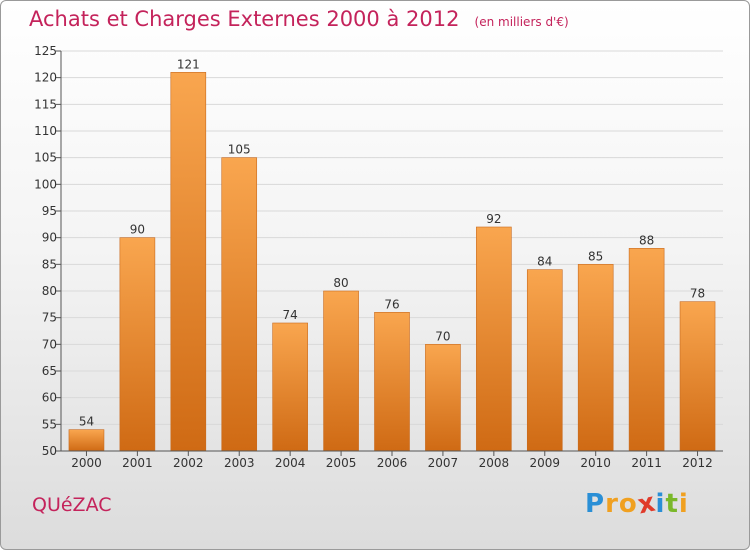  What do you see at coordinates (697, 294) in the screenshot?
I see `bar-value-label: 78` at bounding box center [697, 294].